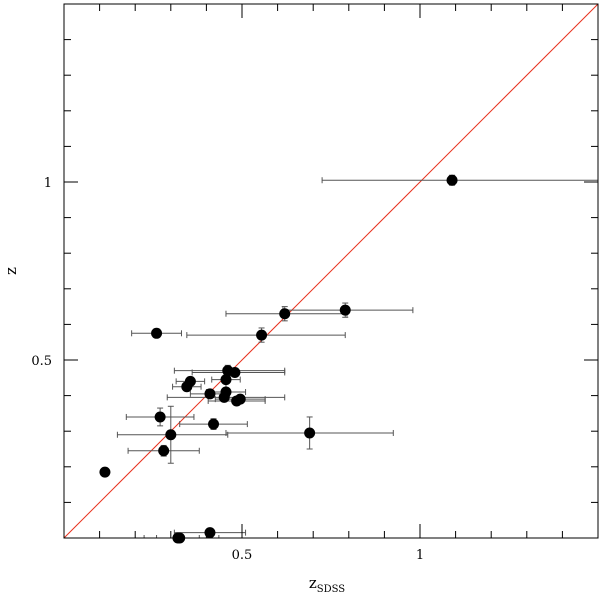 The image size is (600, 595). I want to click on x-tick-label: 1, so click(420, 555).